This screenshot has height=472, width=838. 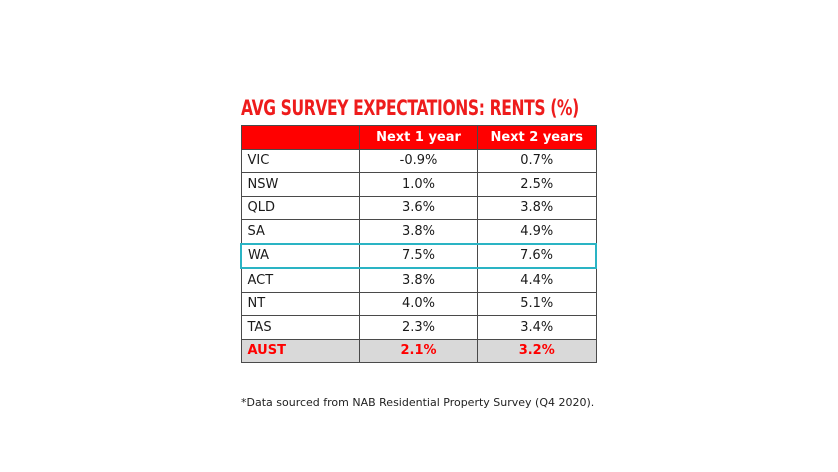 What do you see at coordinates (536, 207) in the screenshot?
I see `next-2-years-cell: 3.8%` at bounding box center [536, 207].